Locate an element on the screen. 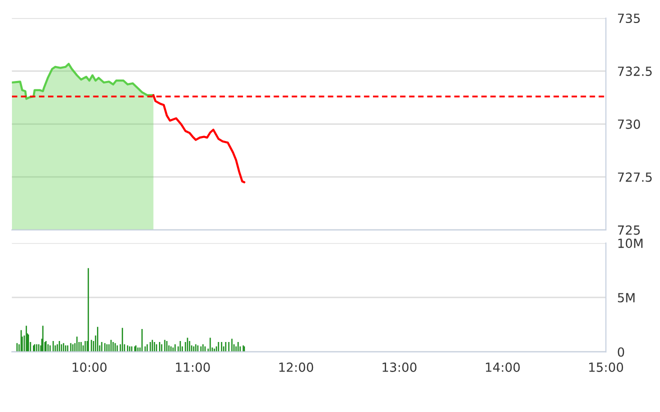  x-tick-label: 15:00 is located at coordinates (606, 367).